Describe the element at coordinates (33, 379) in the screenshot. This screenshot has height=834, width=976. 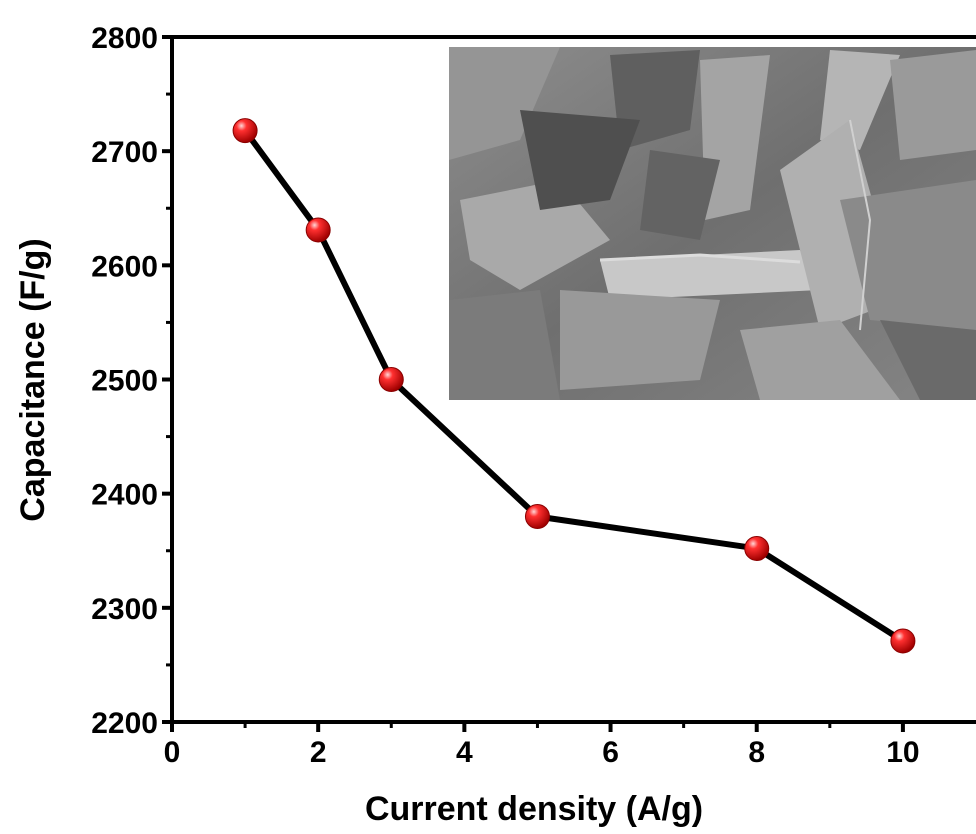
I see `y-axis-title: Capacitance (F/g)` at that location.